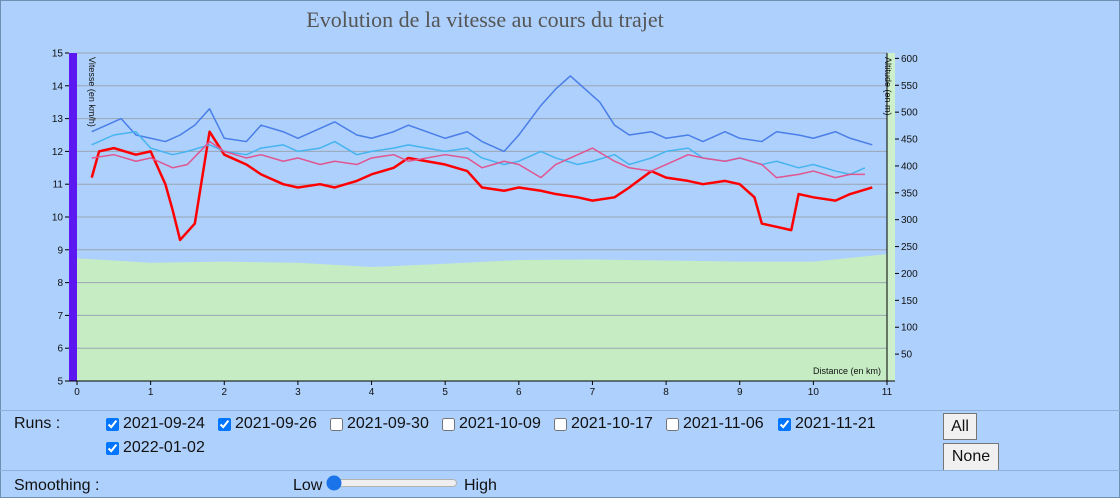 The image size is (1120, 498). I want to click on y-tick-label: 7, so click(60, 316).